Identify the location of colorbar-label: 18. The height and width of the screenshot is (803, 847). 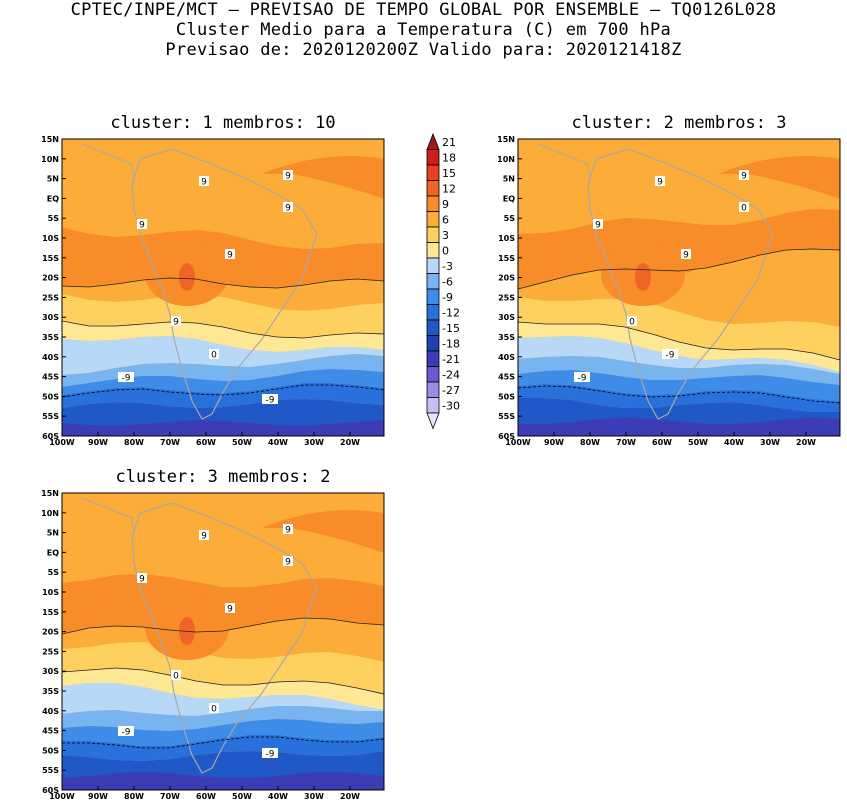
(449, 157).